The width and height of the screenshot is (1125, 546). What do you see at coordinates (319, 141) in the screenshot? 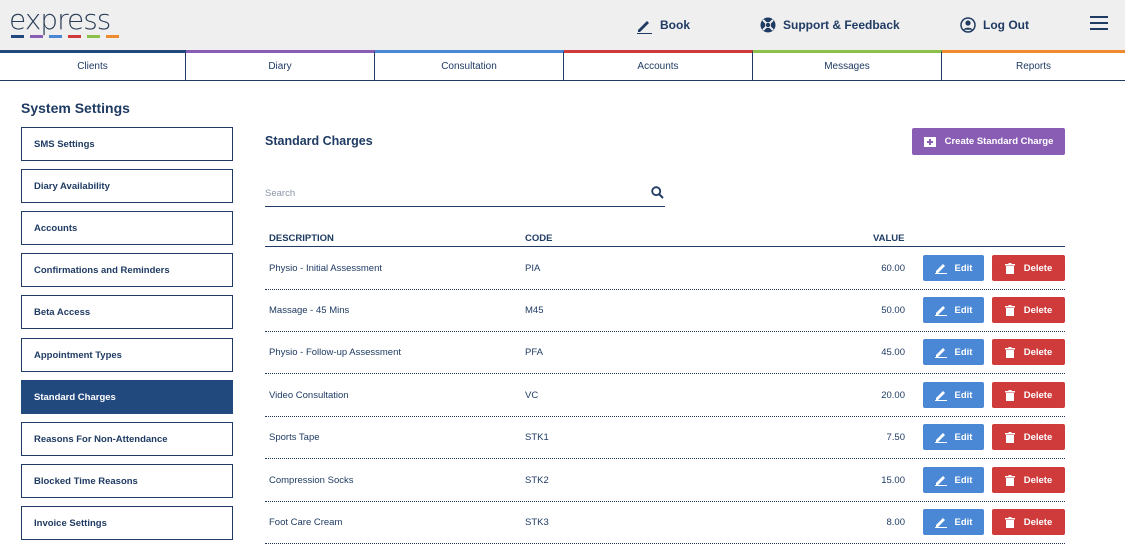
I see `page-title: Standard Charges` at bounding box center [319, 141].